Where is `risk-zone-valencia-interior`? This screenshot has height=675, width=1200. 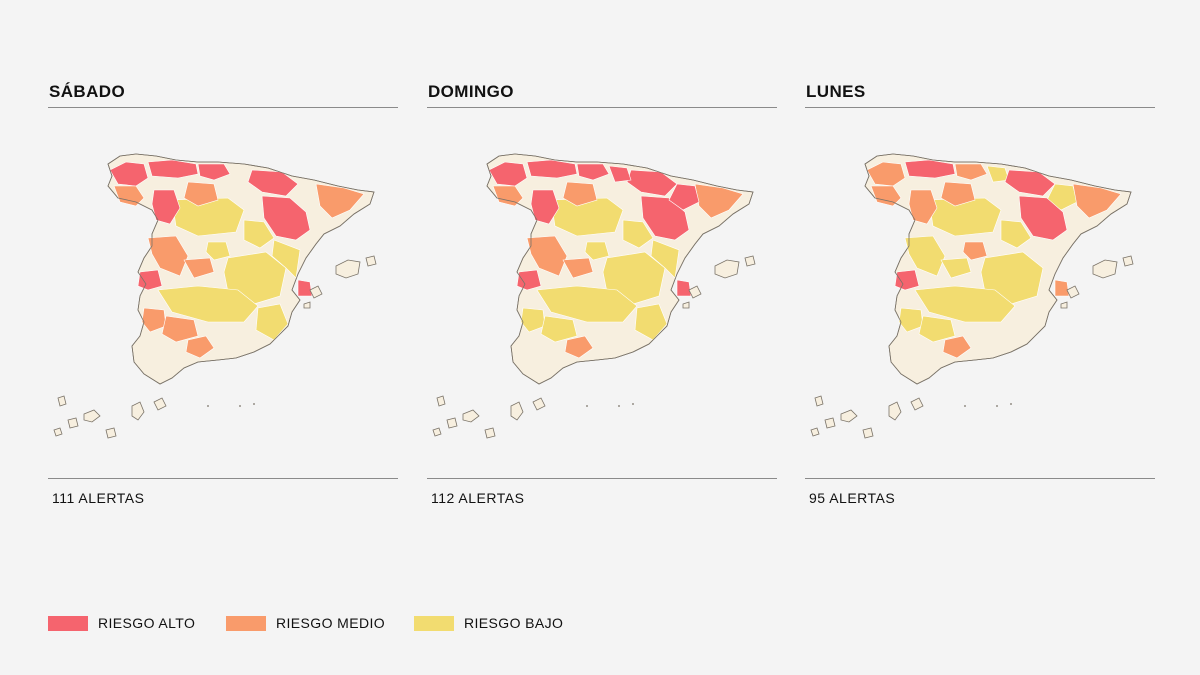
risk-zone-valencia-interior is located at coordinates (286, 259).